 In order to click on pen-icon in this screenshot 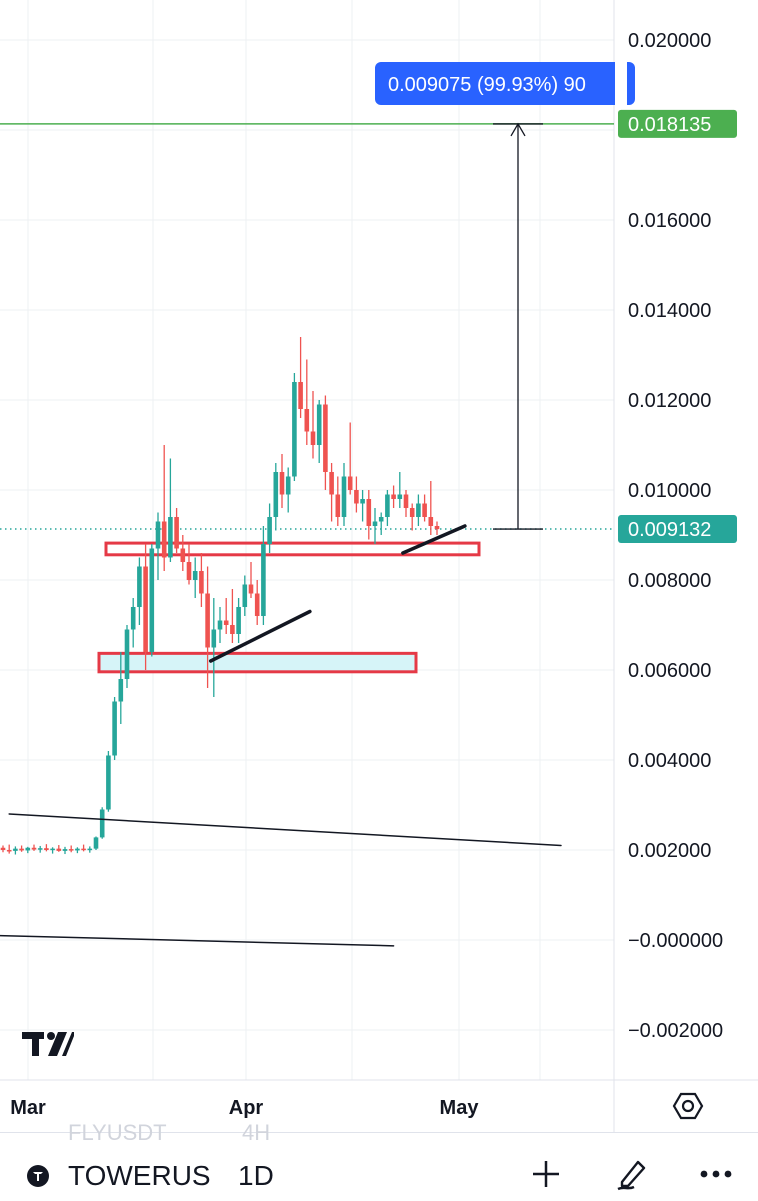, I will do `click(631, 1175)`.